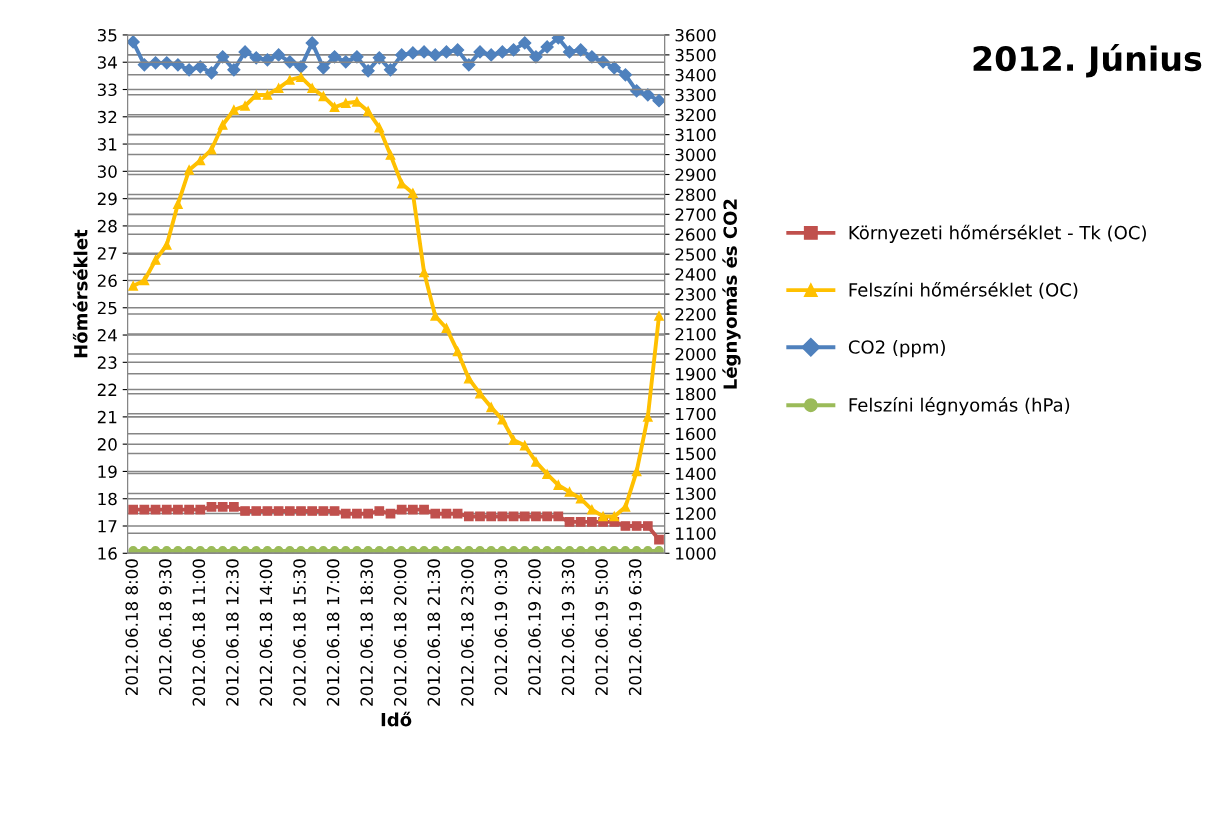 The height and width of the screenshot is (832, 1215). What do you see at coordinates (107, 417) in the screenshot?
I see `y-tick-label: 21` at bounding box center [107, 417].